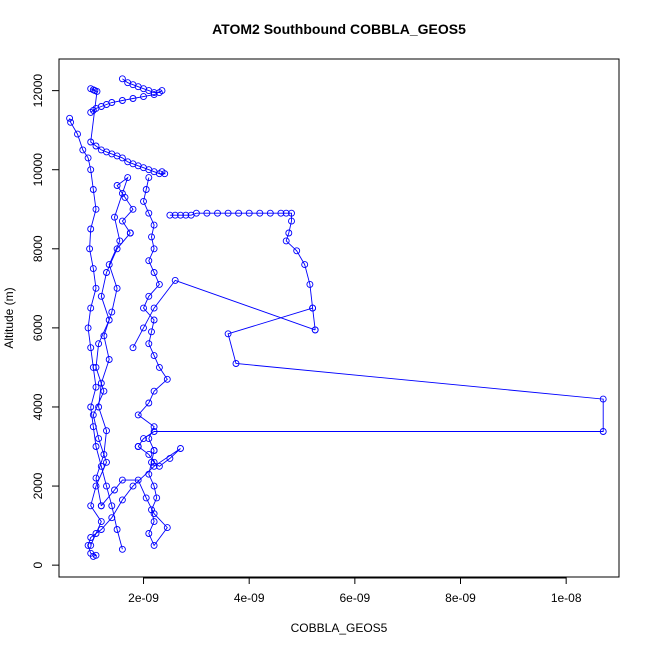  Describe the element at coordinates (38, 564) in the screenshot. I see `y-tick-label: 0` at that location.